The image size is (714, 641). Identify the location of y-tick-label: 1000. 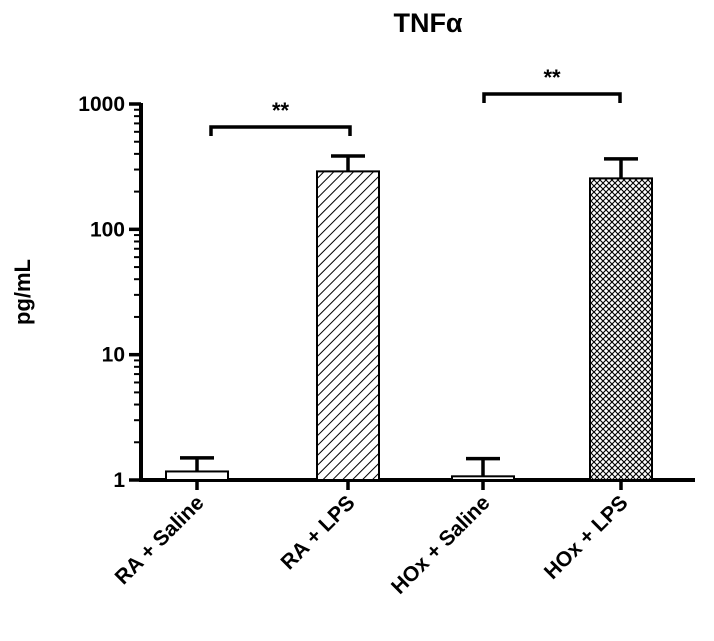
(101, 104).